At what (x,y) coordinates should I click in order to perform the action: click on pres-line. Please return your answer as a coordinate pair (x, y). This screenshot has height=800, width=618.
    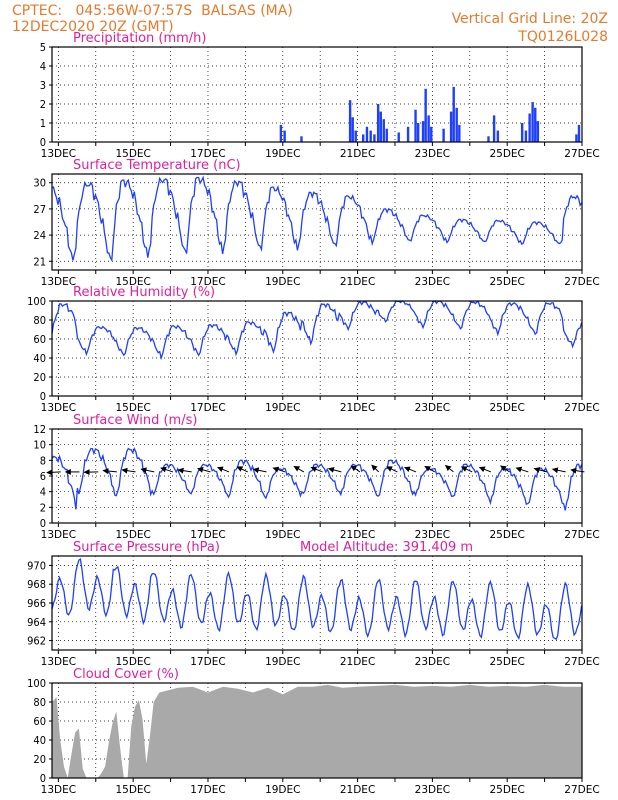
    Looking at the image, I should click on (317, 599).